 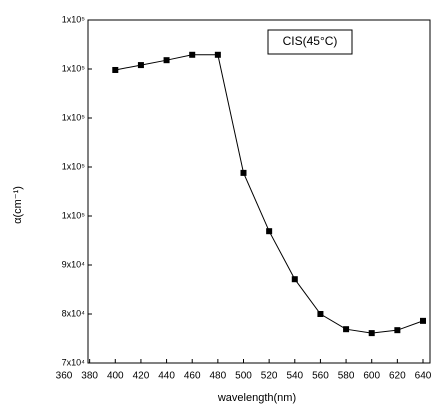 What do you see at coordinates (256, 398) in the screenshot?
I see `x-axis-label: wavelength(nm)` at bounding box center [256, 398].